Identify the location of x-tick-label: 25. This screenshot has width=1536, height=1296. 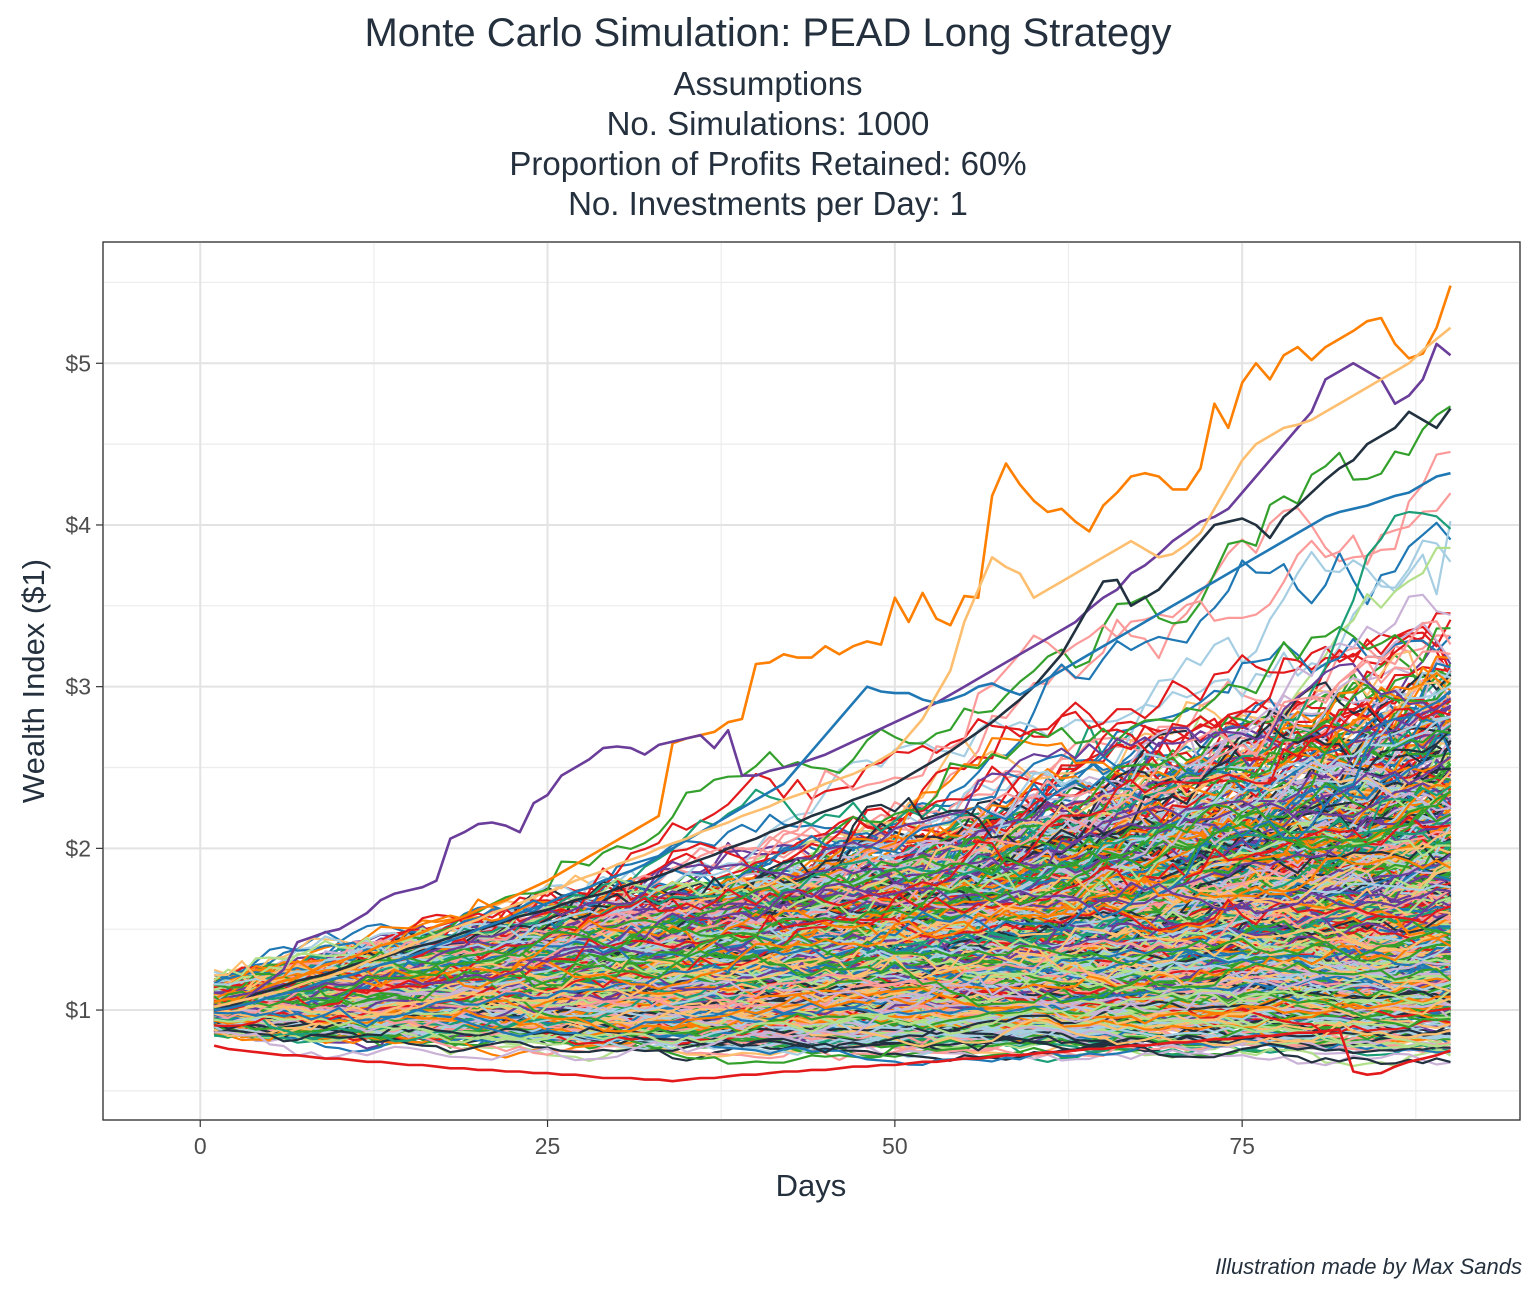
(548, 1146).